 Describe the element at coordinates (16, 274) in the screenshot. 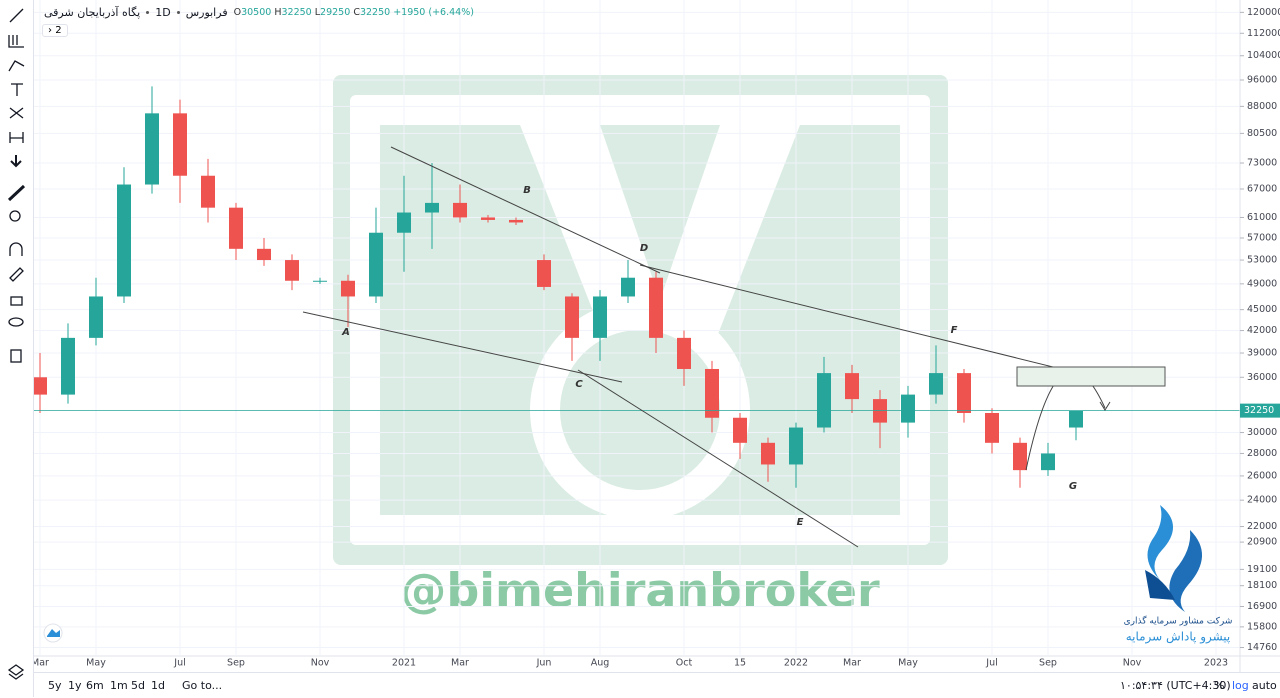

I see `draw-mode-tool` at that location.